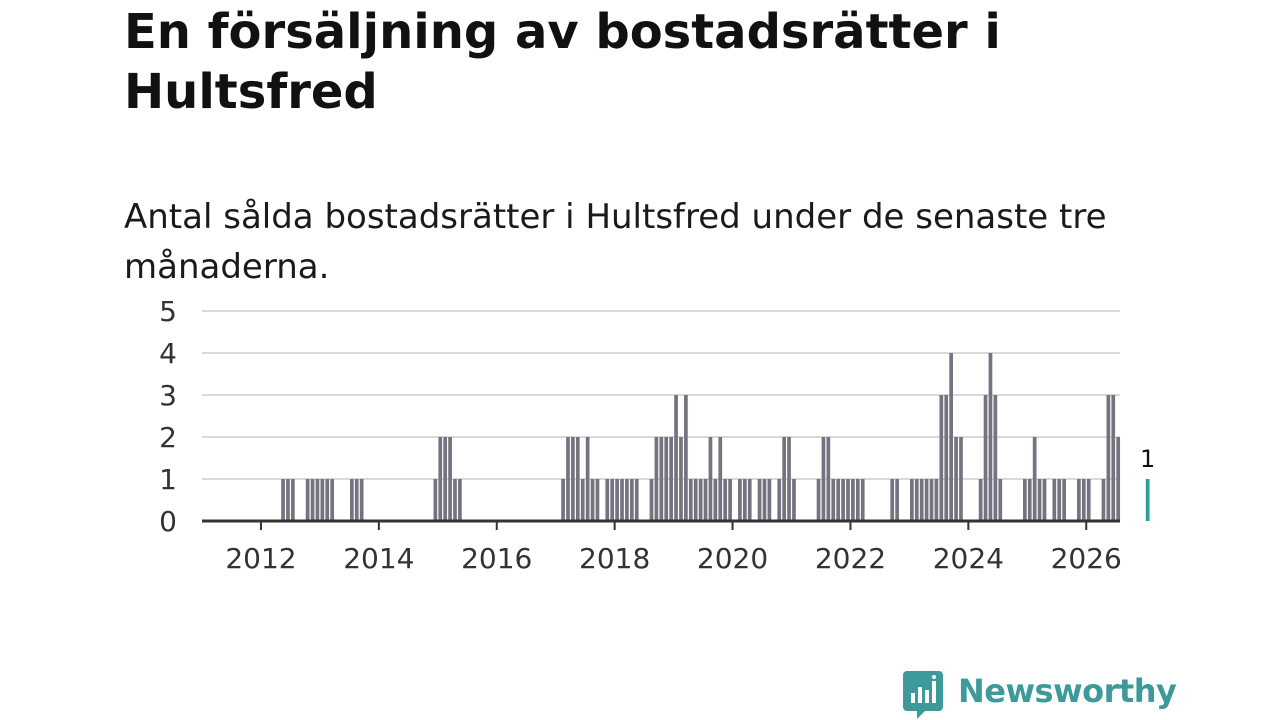 The height and width of the screenshot is (720, 1280). What do you see at coordinates (168, 416) in the screenshot?
I see `y-axis-ticks: 0 1 2 3 4 5` at bounding box center [168, 416].